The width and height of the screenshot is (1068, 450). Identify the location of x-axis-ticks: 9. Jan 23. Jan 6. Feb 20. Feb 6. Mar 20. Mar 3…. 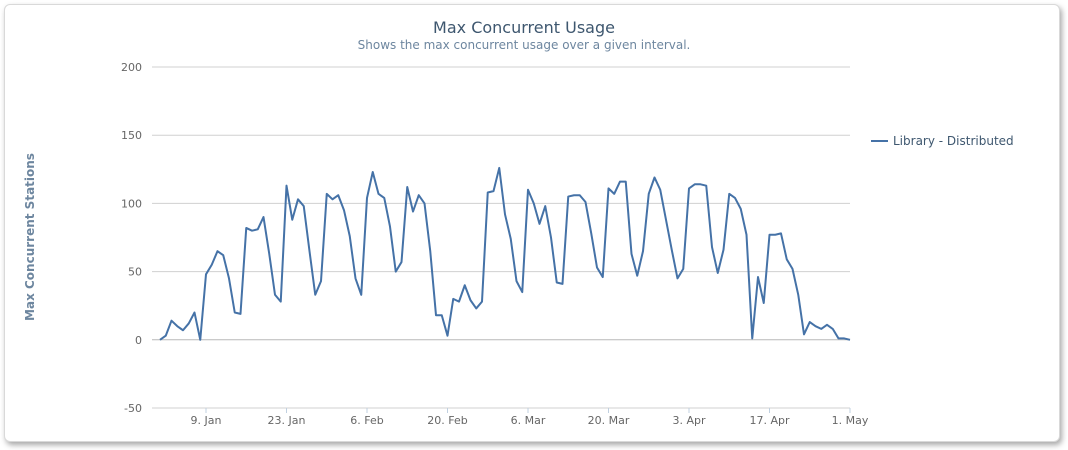
(530, 417).